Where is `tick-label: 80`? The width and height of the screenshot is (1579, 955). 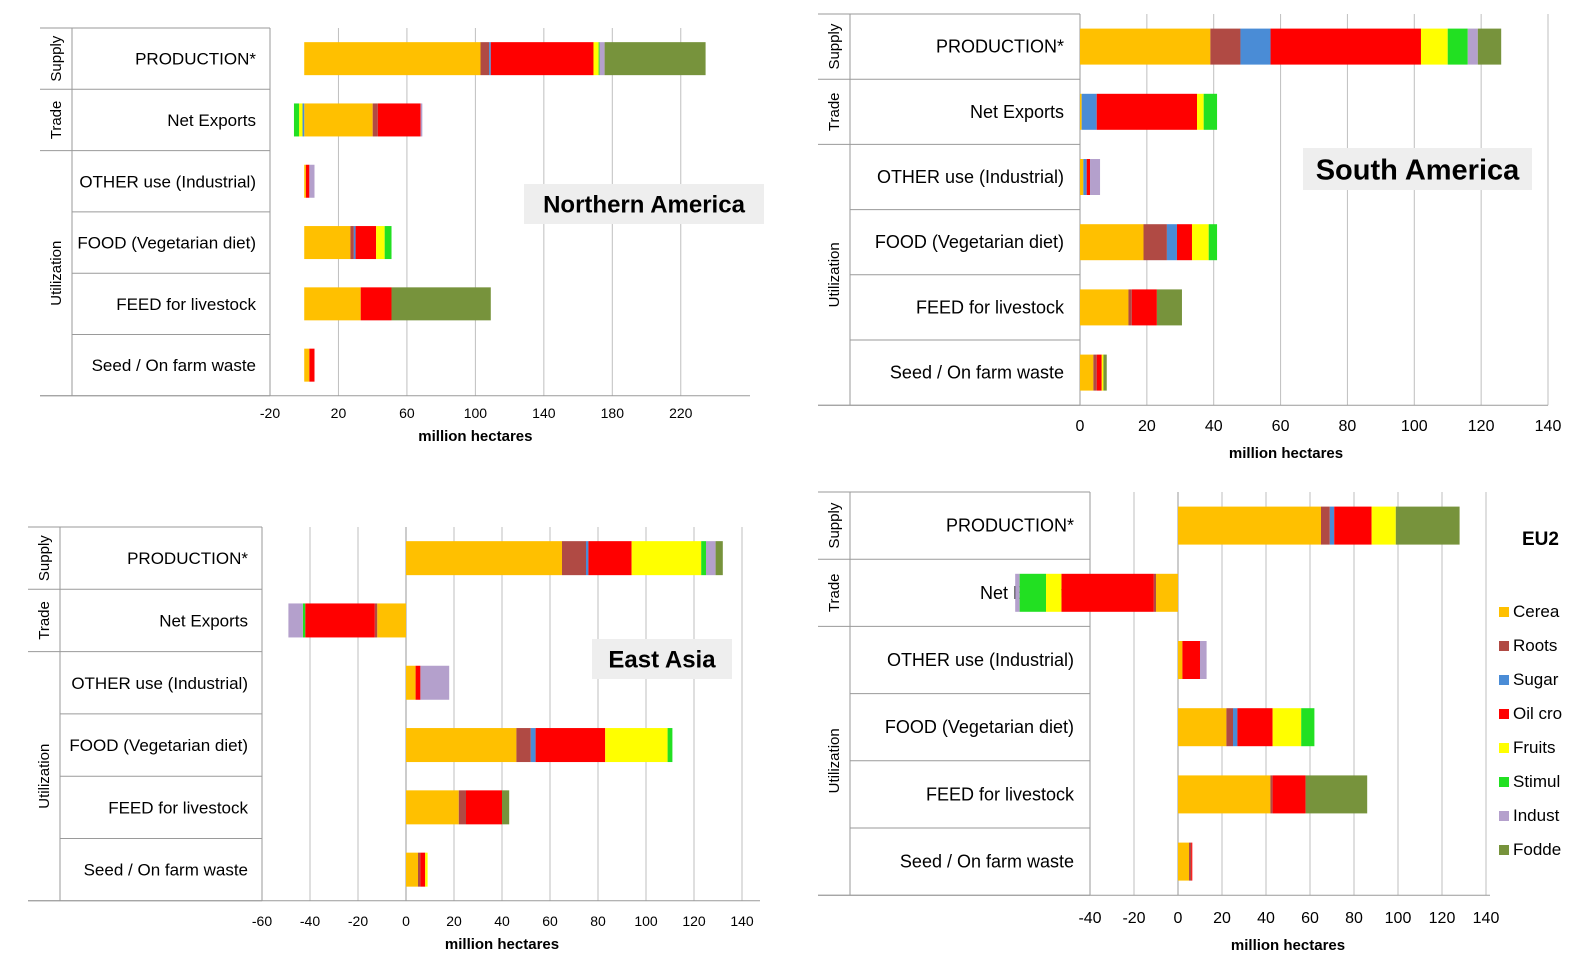 tick-label: 80 is located at coordinates (1354, 918).